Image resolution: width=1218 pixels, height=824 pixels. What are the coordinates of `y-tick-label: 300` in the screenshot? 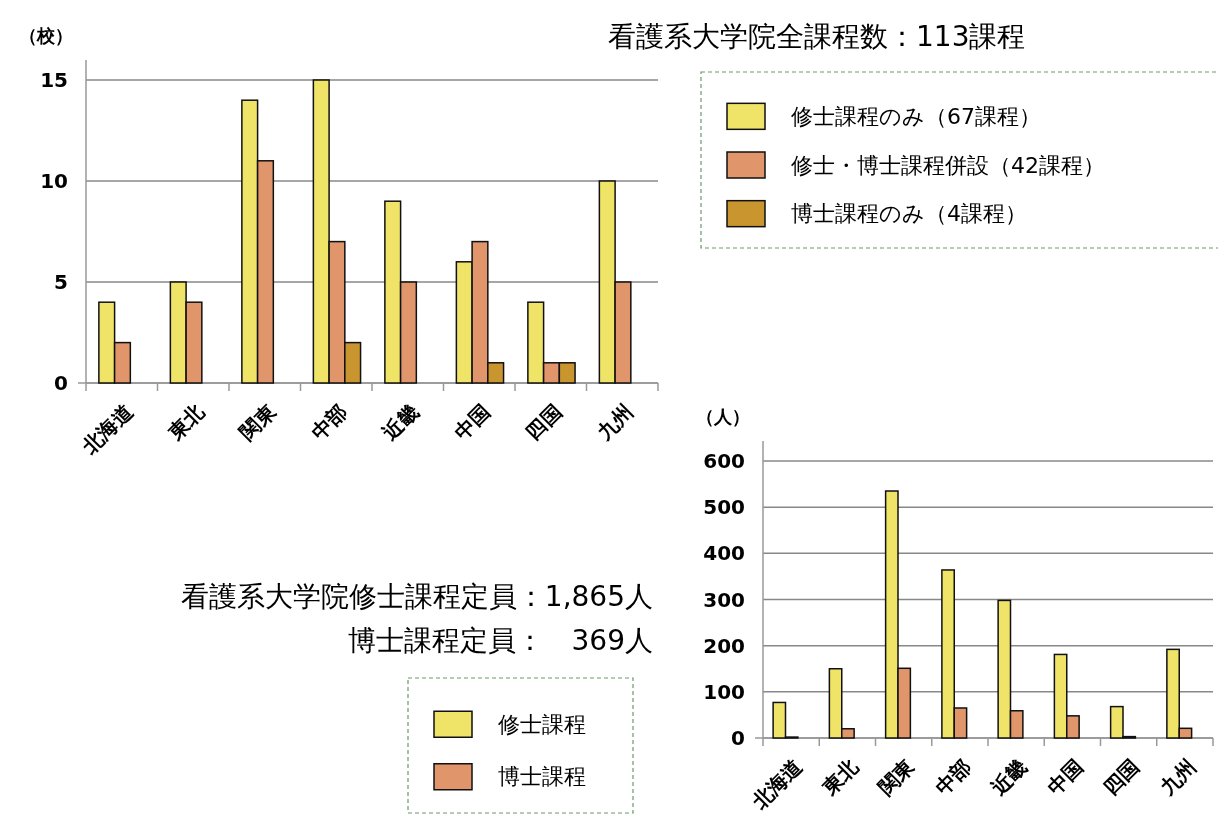 It's located at (724, 599).